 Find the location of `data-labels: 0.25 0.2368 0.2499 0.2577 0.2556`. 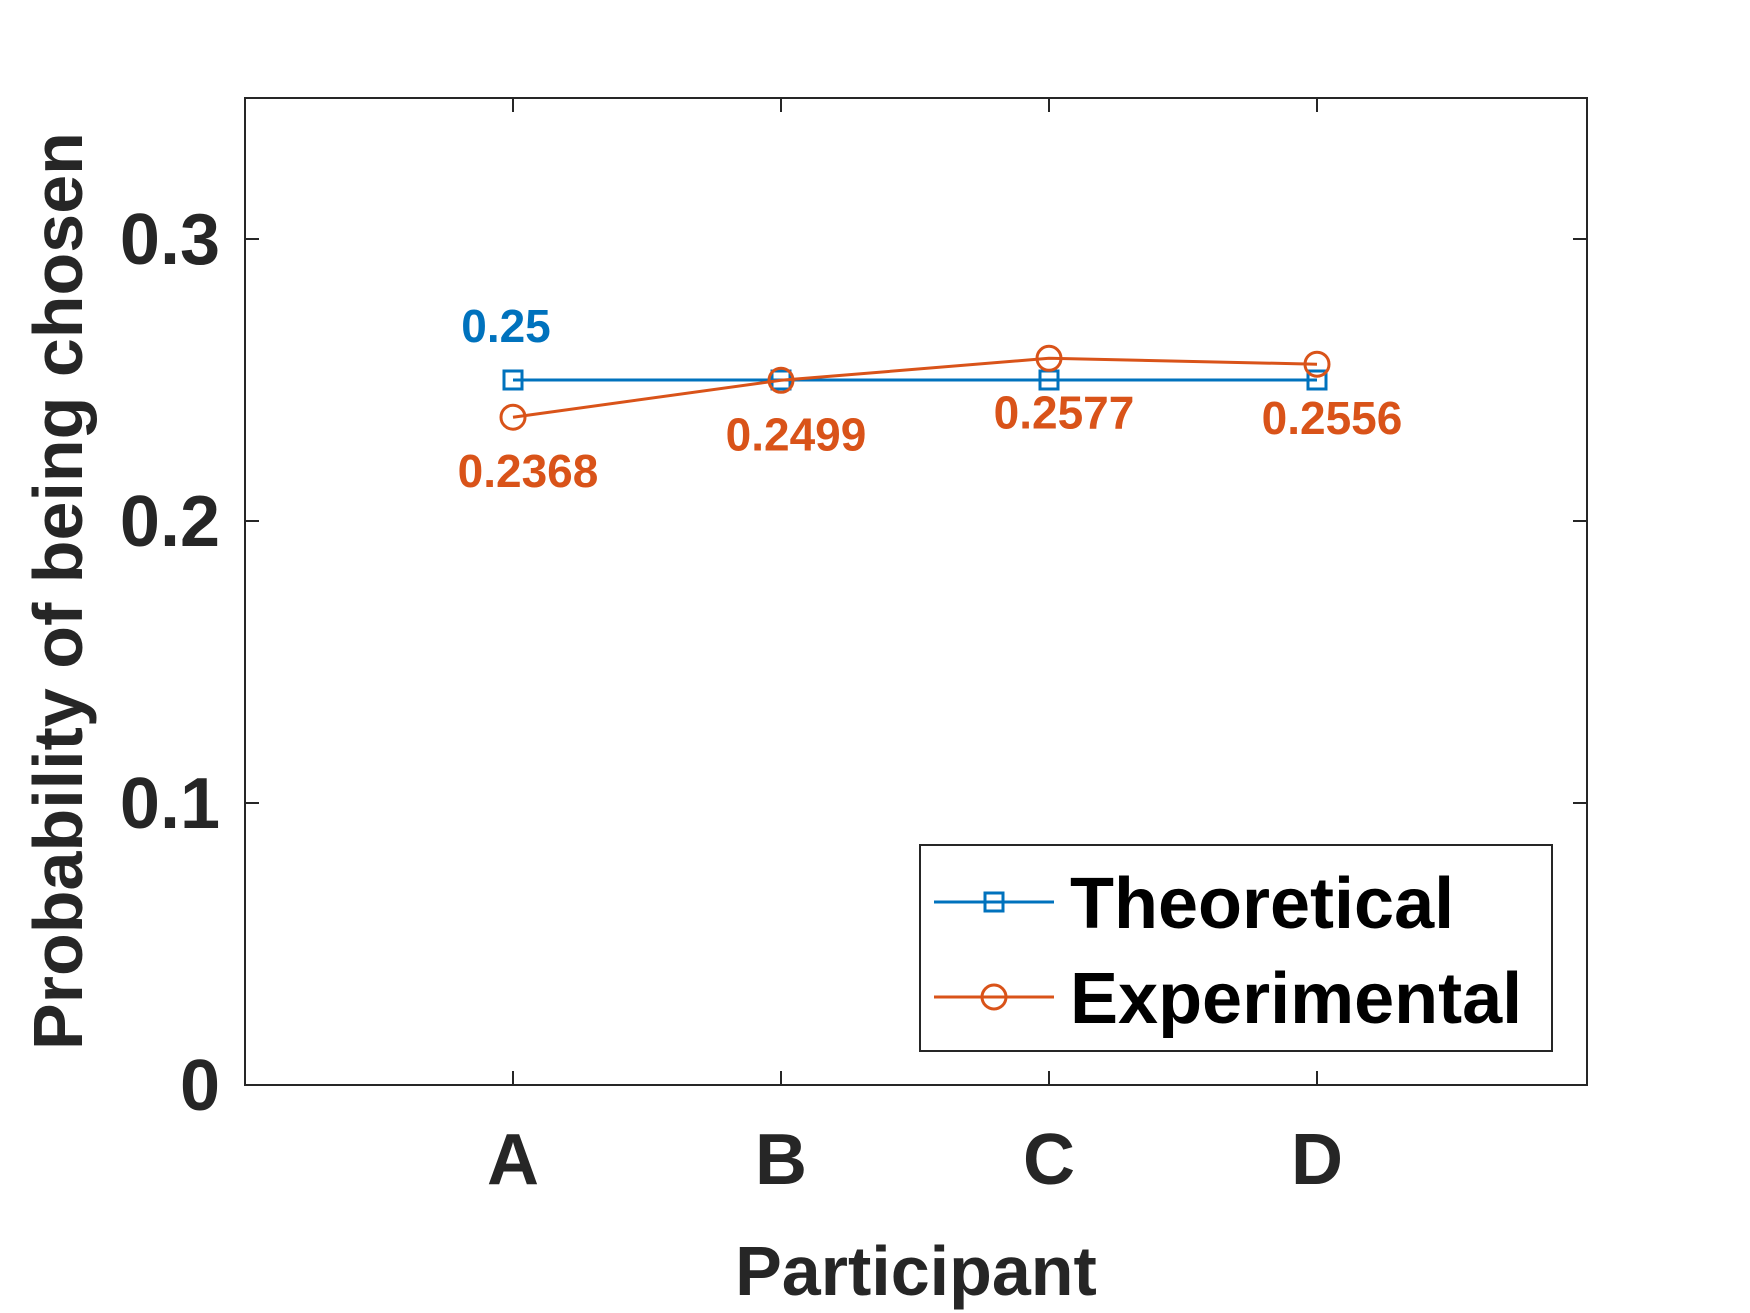

data-labels: 0.25 0.2368 0.2499 0.2577 0.2556 is located at coordinates (930, 398).